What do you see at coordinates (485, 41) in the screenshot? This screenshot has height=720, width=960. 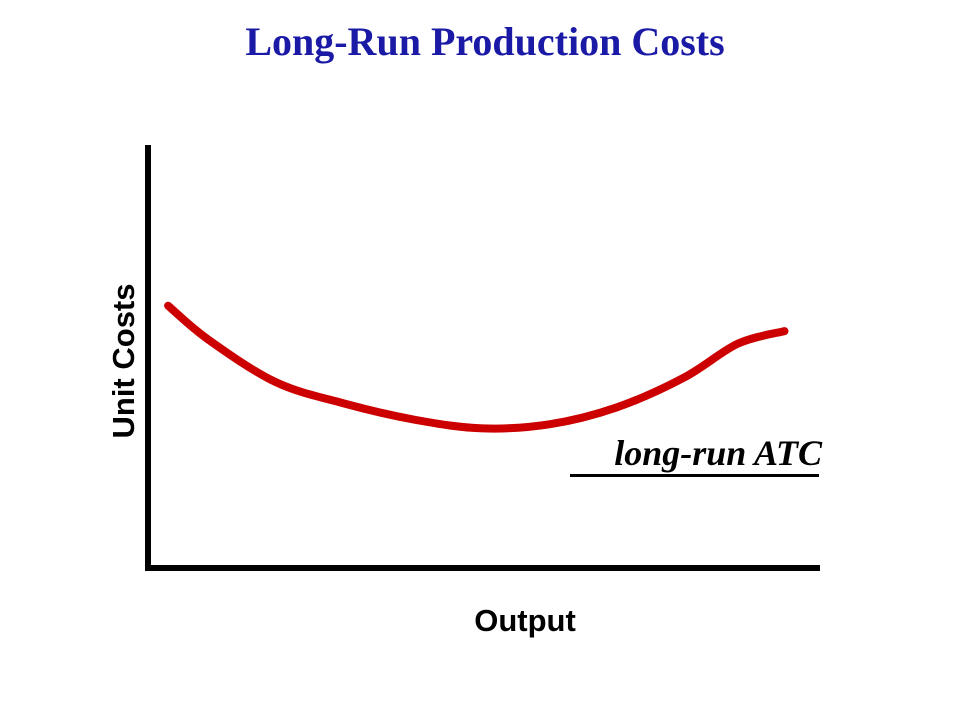 I see `chart-title: Long-Run Production Costs` at bounding box center [485, 41].